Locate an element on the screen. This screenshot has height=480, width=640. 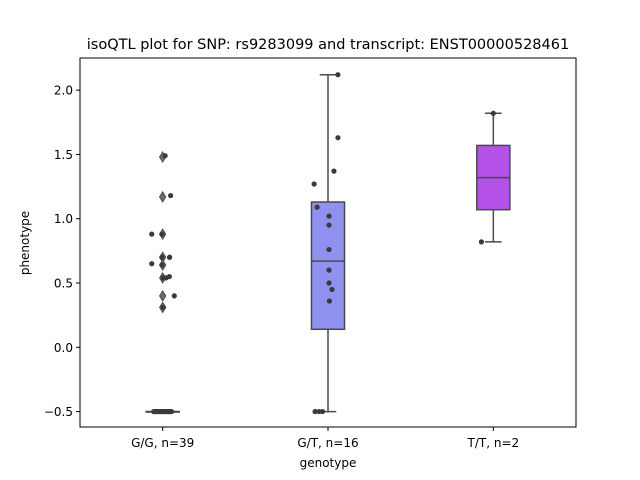
y-tick-label: 2.0 is located at coordinates (63, 91).